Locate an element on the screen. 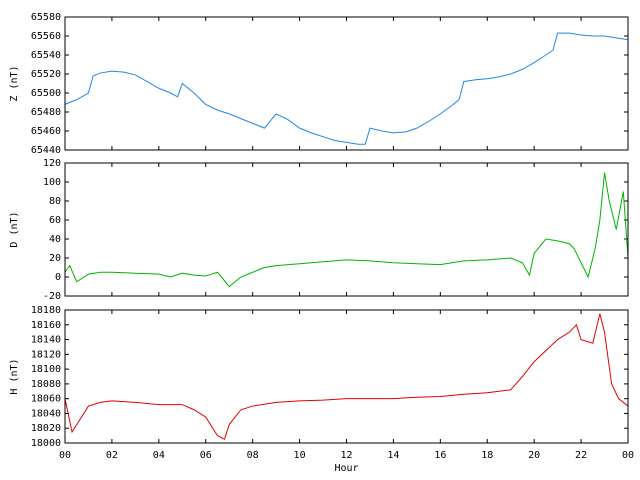 This screenshot has width=640, height=480. x-tick-label: 06 is located at coordinates (206, 455).